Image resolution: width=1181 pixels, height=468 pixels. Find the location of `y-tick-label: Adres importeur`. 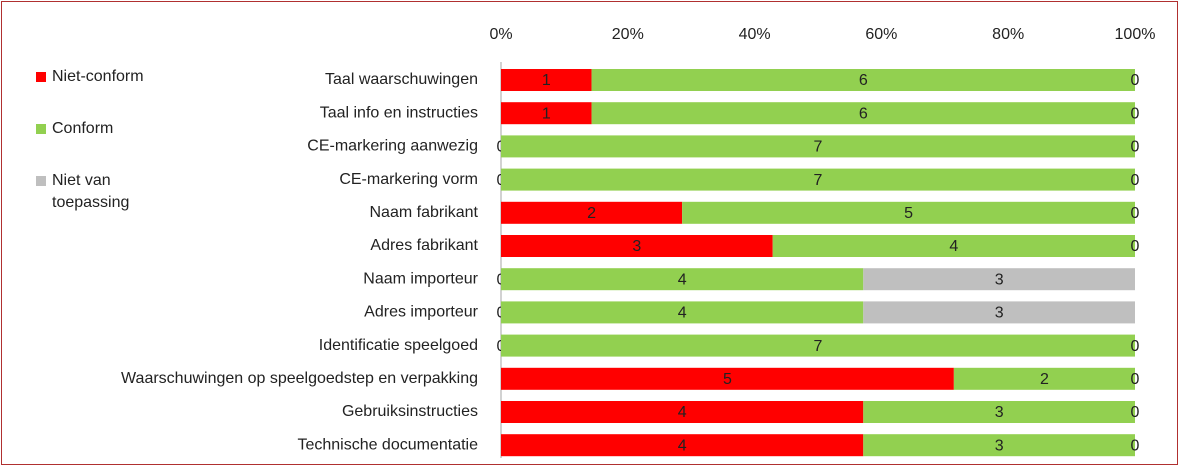

y-tick-label: Adres importeur is located at coordinates (421, 312).